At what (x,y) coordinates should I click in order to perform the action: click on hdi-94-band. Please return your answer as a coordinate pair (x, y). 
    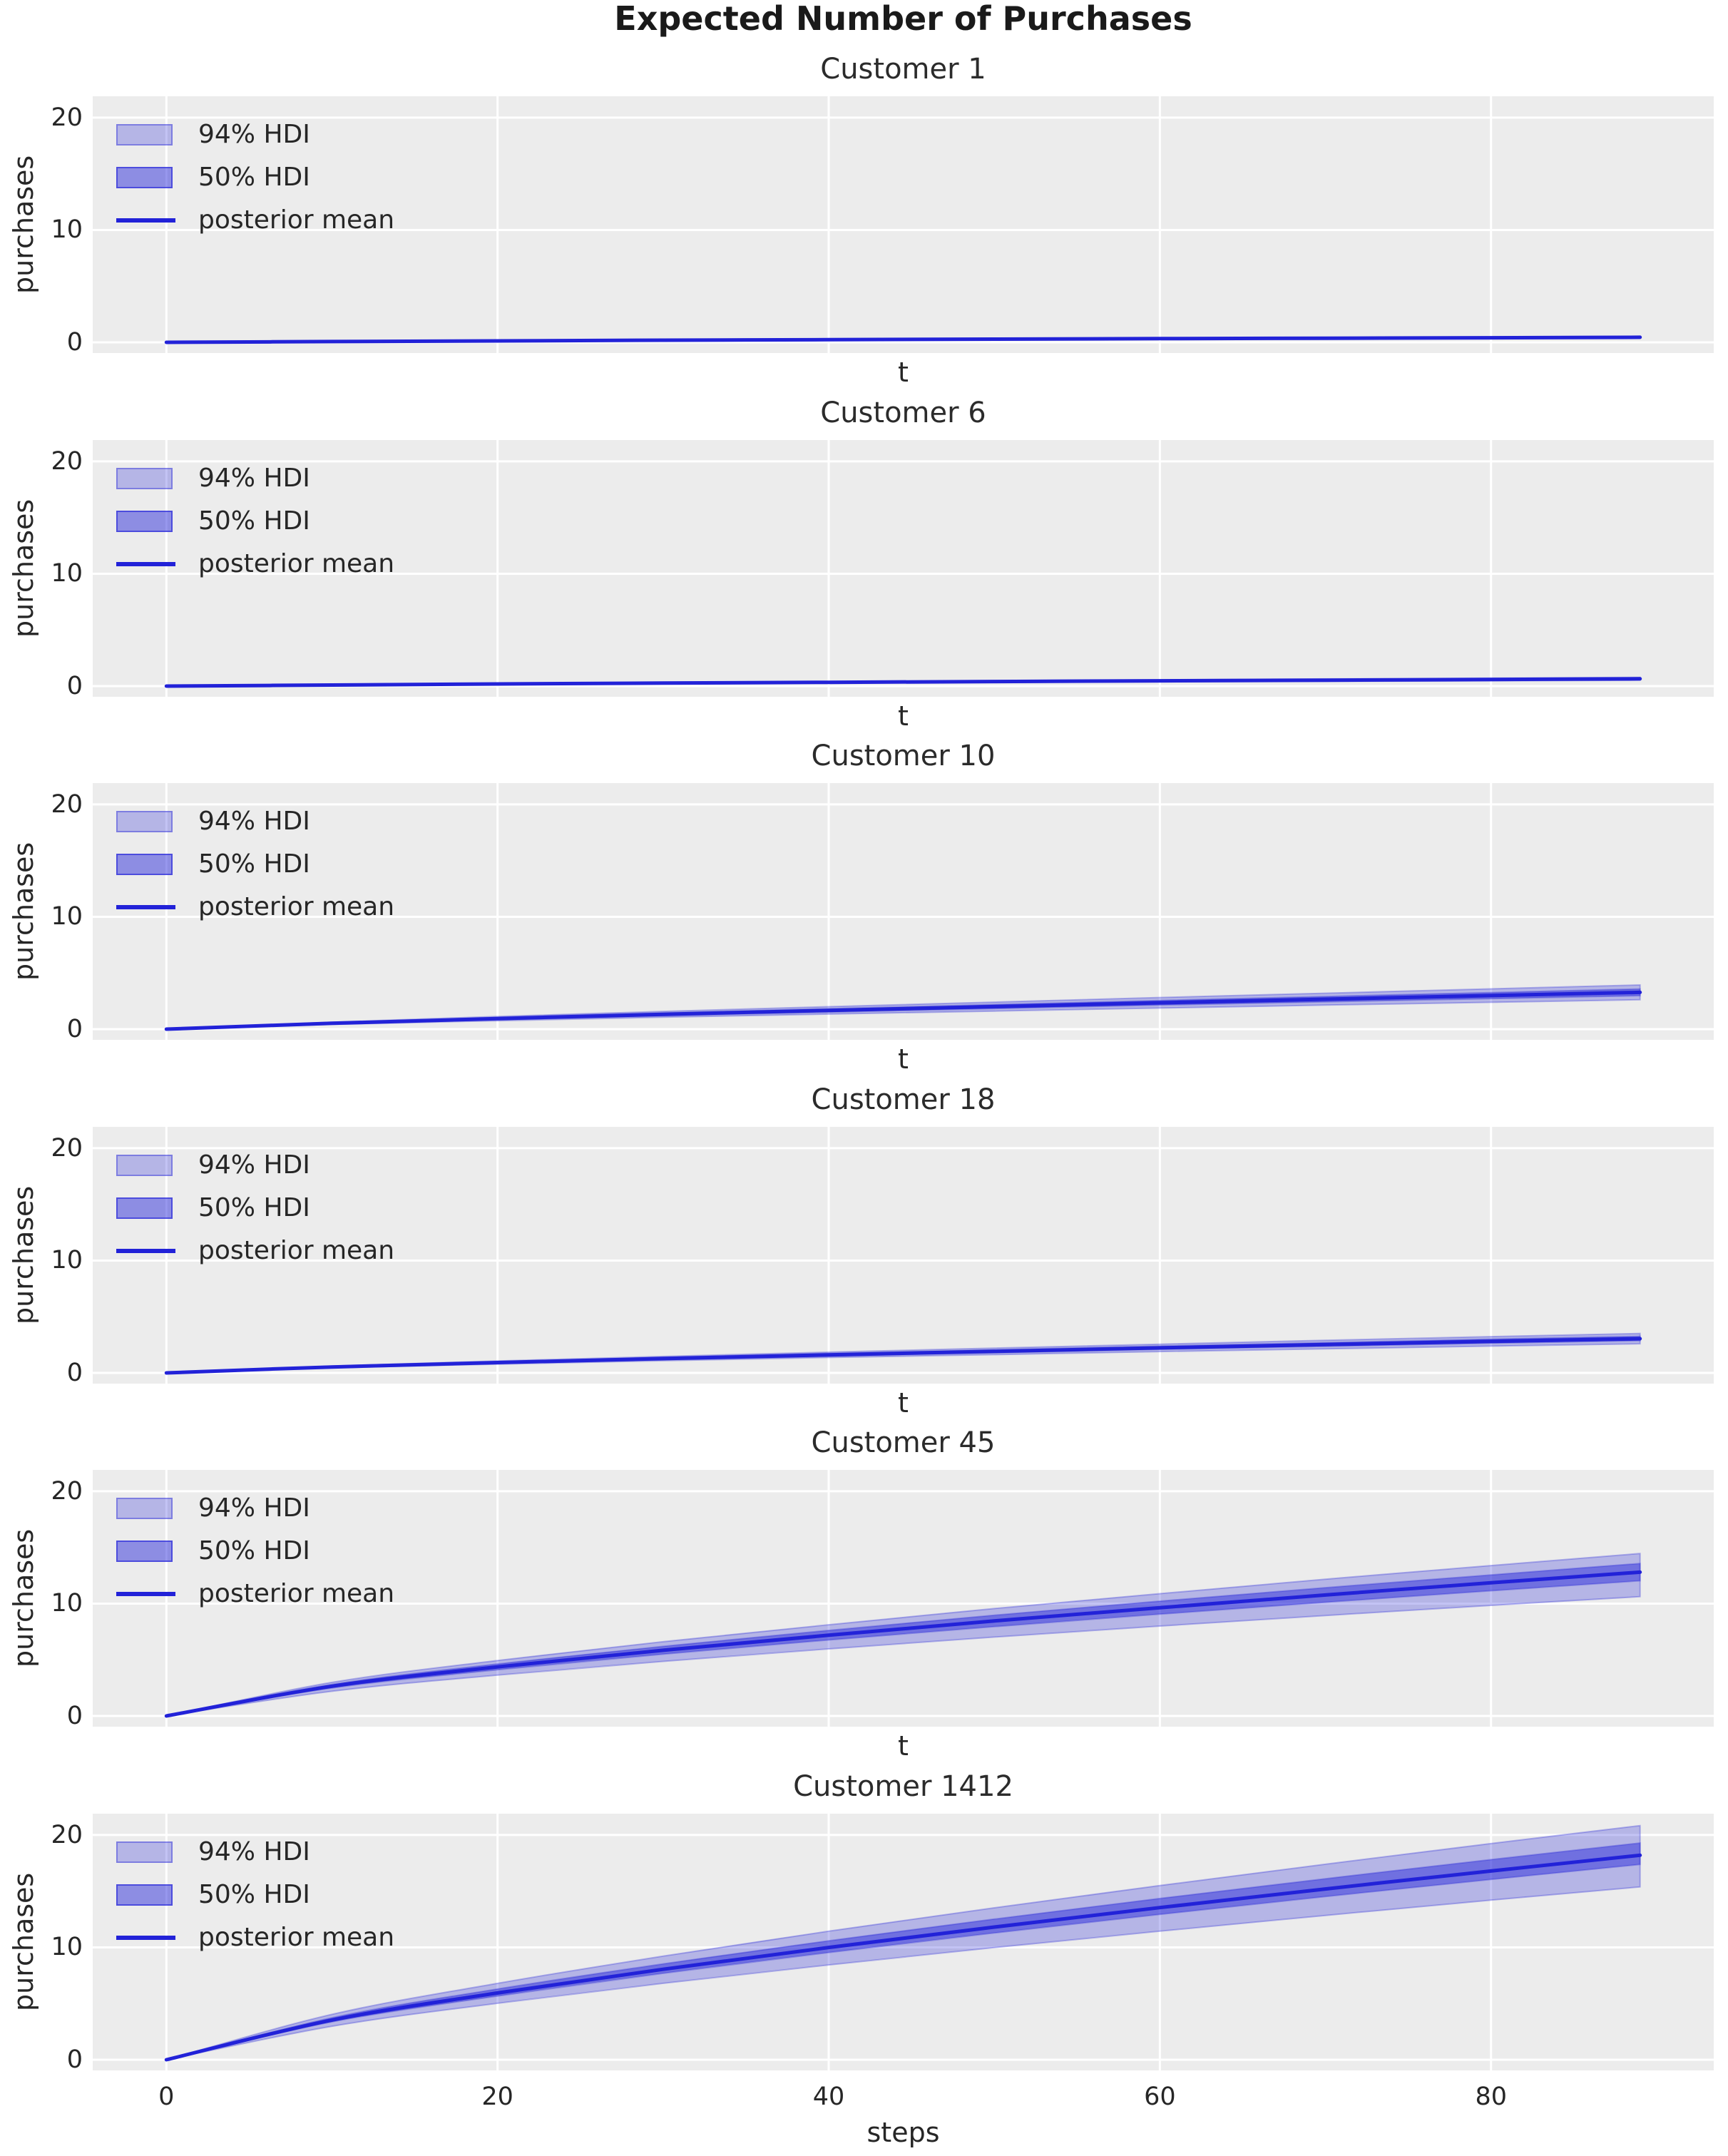
    Looking at the image, I should click on (904, 1635).